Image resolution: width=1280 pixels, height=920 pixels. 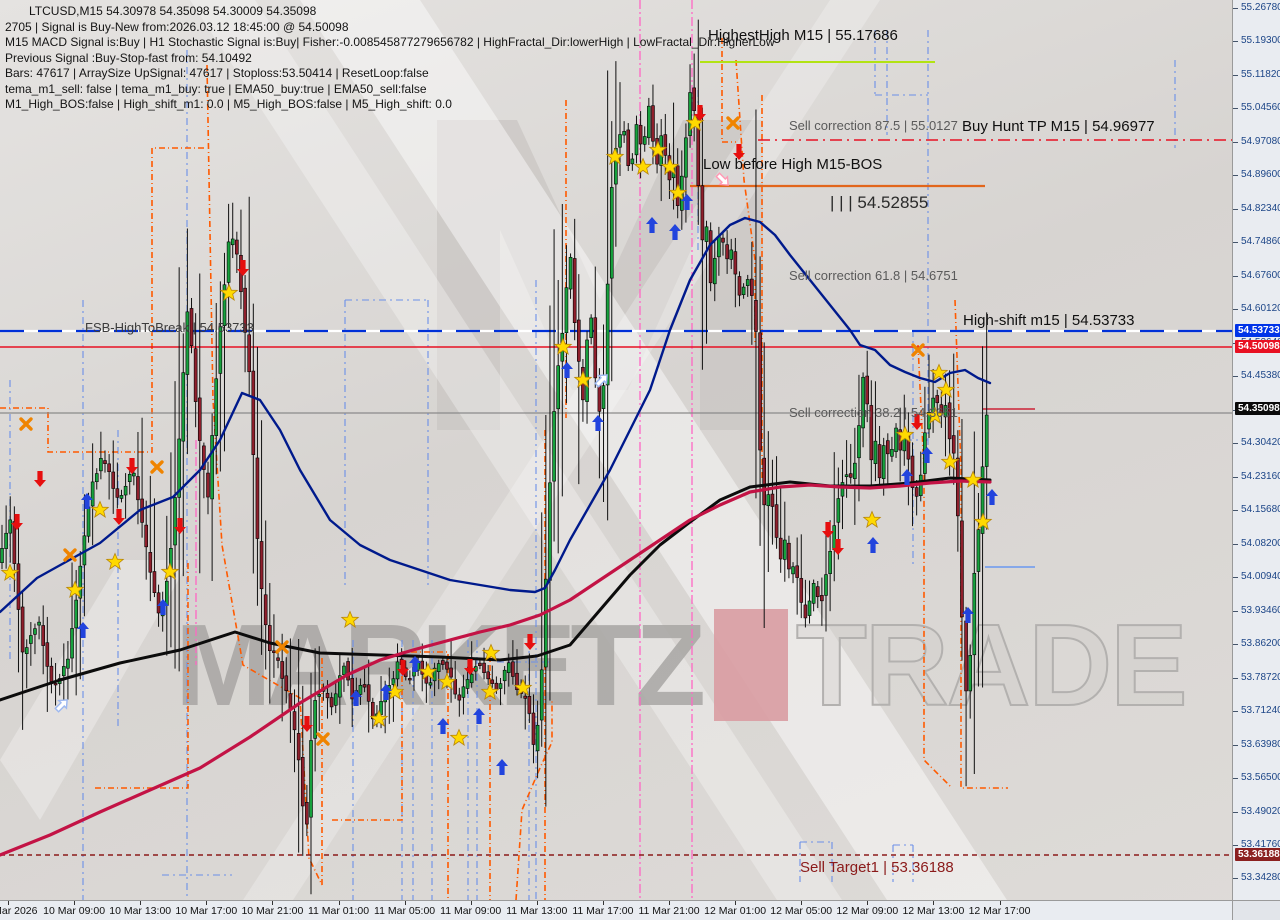 What do you see at coordinates (873, 275) in the screenshot?
I see `label-sell-correction-618: Sell correction 61.8 | 54.6751` at bounding box center [873, 275].